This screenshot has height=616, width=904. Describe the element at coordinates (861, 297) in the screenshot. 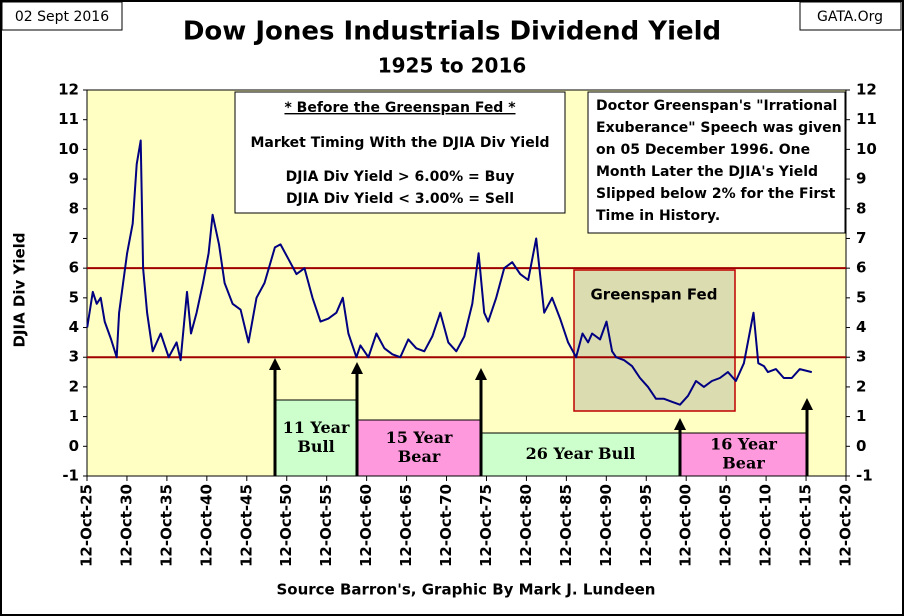

I see `y2-tick-label: 5` at that location.